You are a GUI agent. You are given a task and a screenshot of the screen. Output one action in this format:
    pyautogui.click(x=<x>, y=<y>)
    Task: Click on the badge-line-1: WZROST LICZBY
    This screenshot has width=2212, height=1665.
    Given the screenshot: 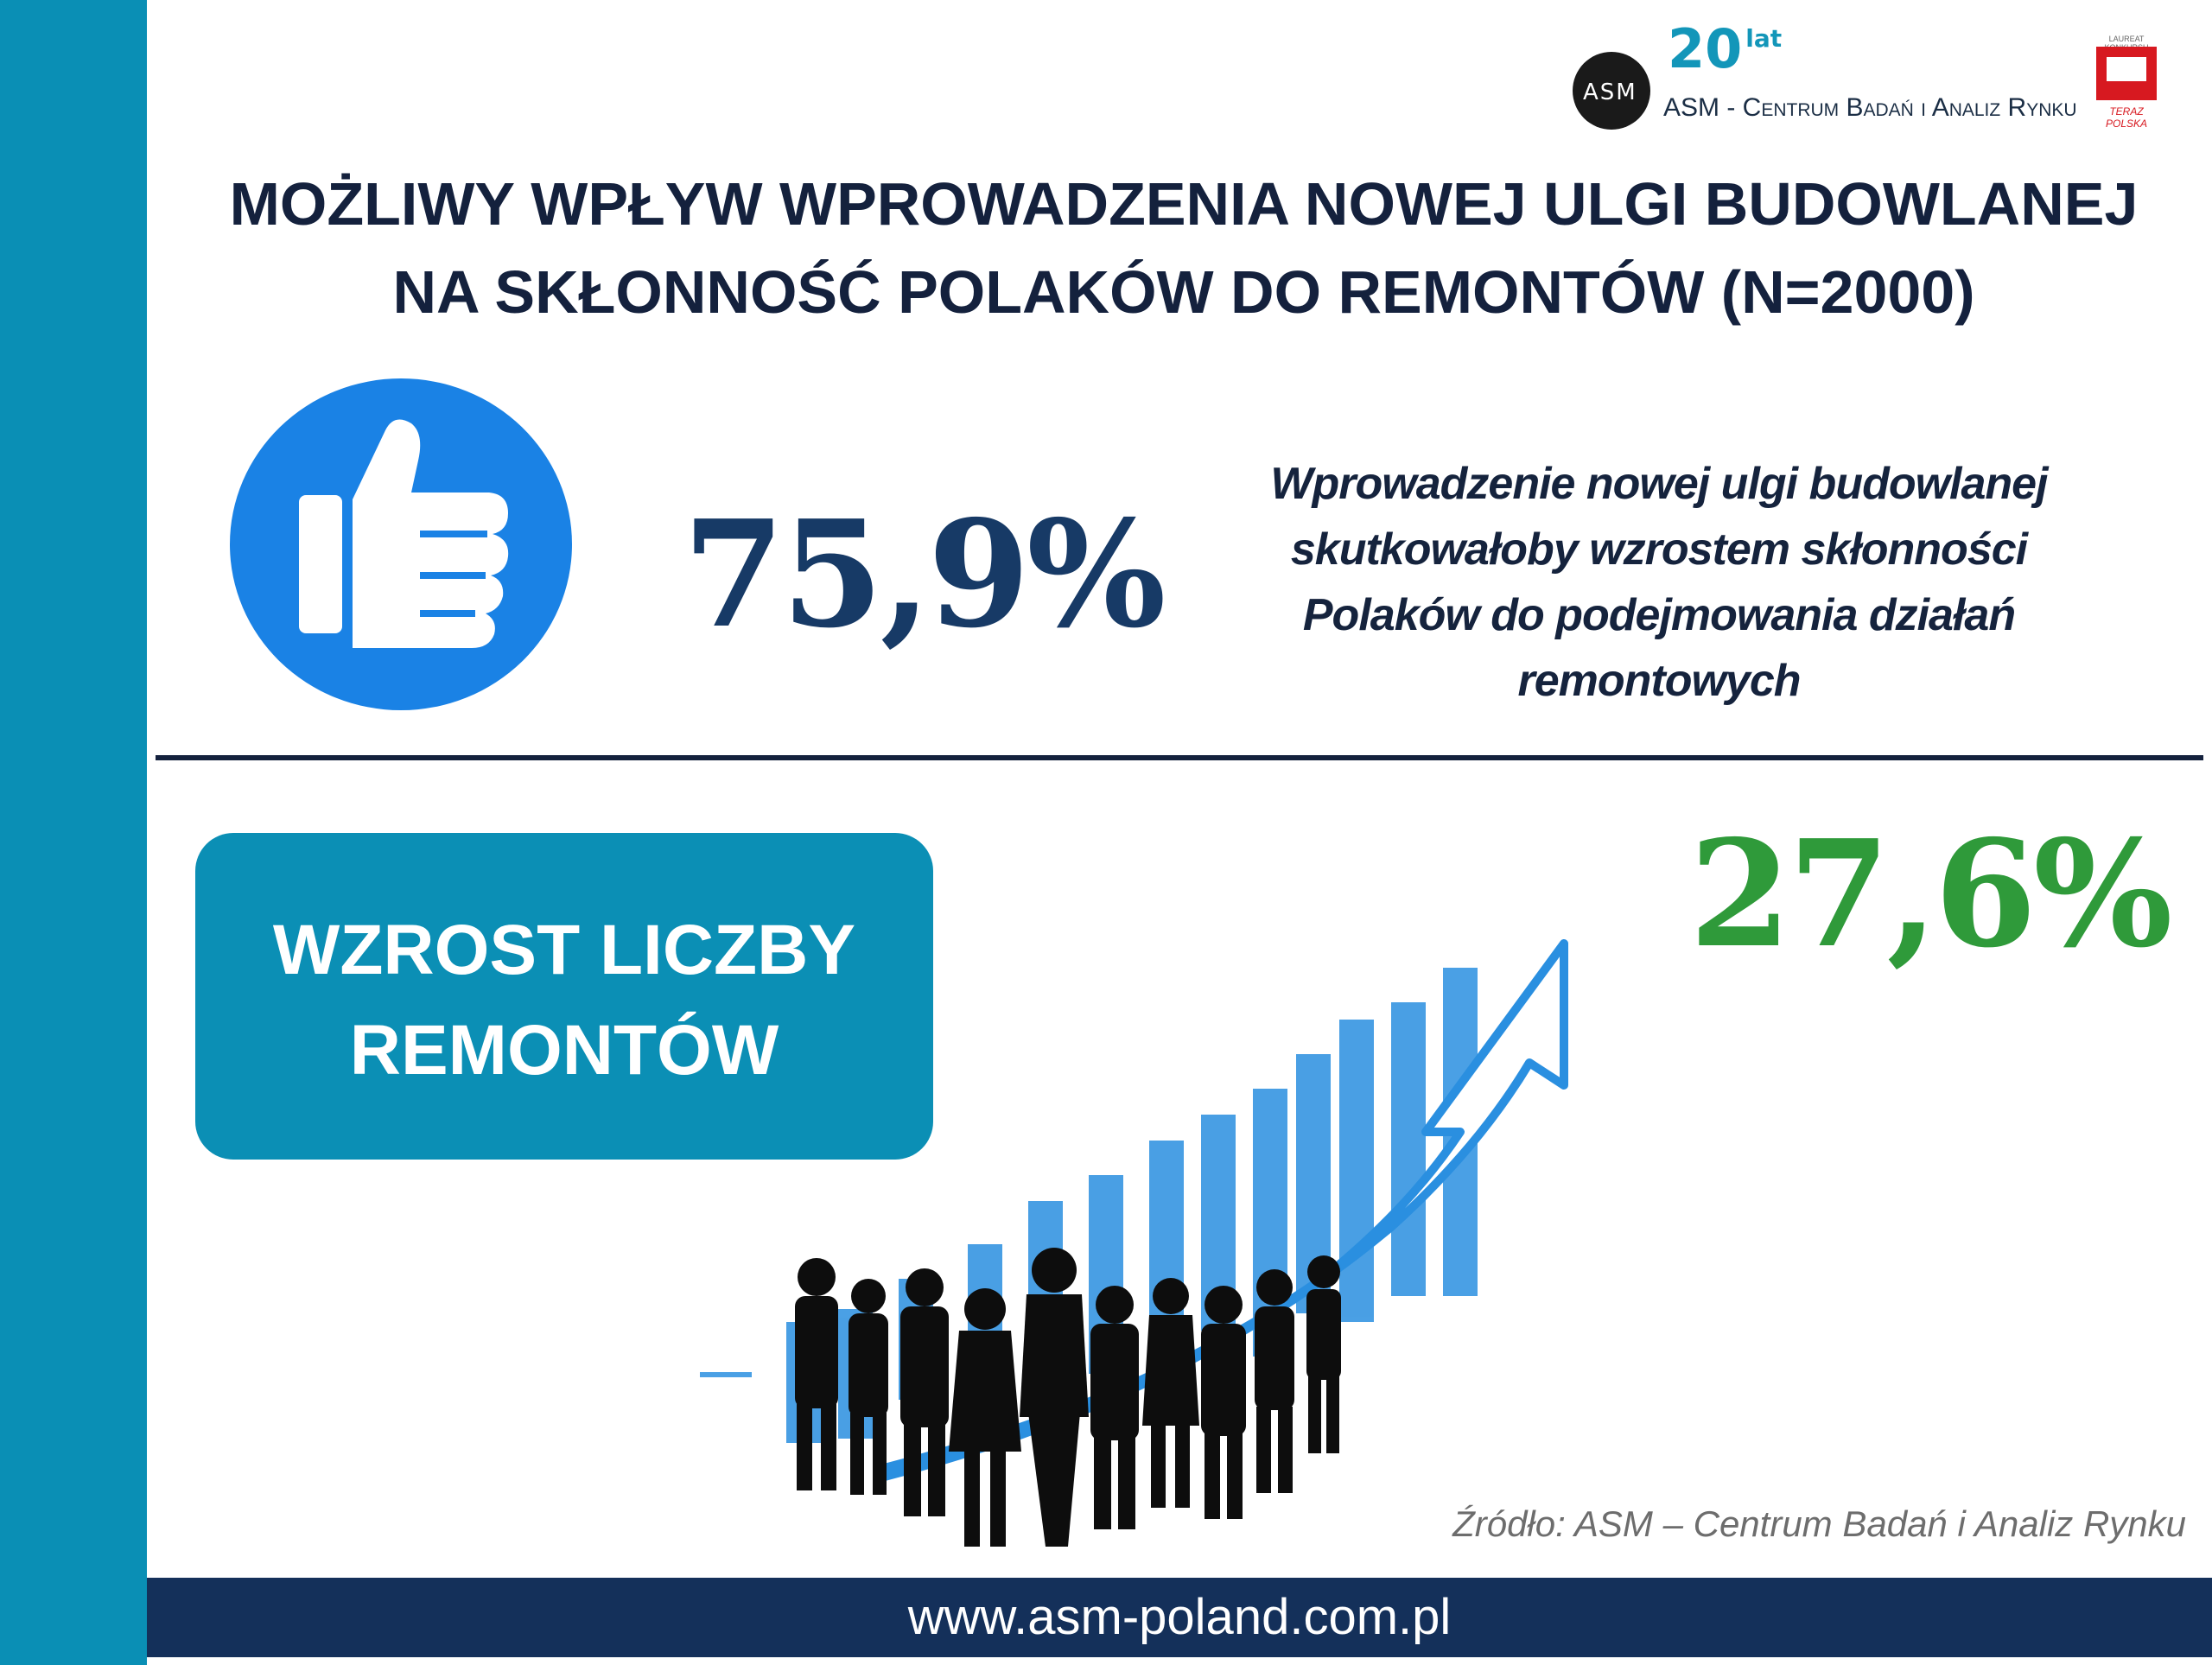 What is the action you would take?
    pyautogui.click(x=564, y=950)
    